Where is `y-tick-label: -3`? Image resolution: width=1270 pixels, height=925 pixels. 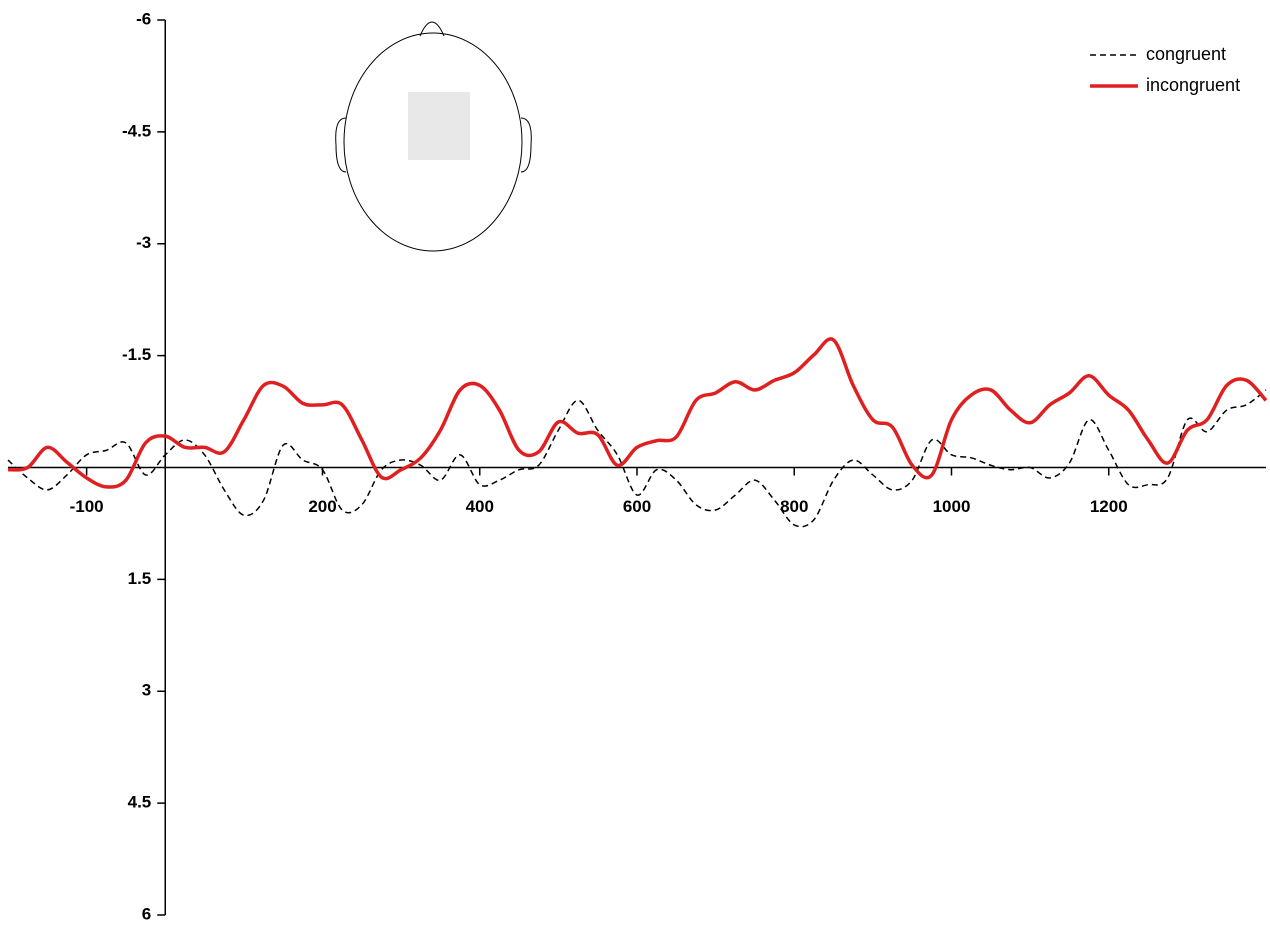
y-tick-label: -3 is located at coordinates (143, 242).